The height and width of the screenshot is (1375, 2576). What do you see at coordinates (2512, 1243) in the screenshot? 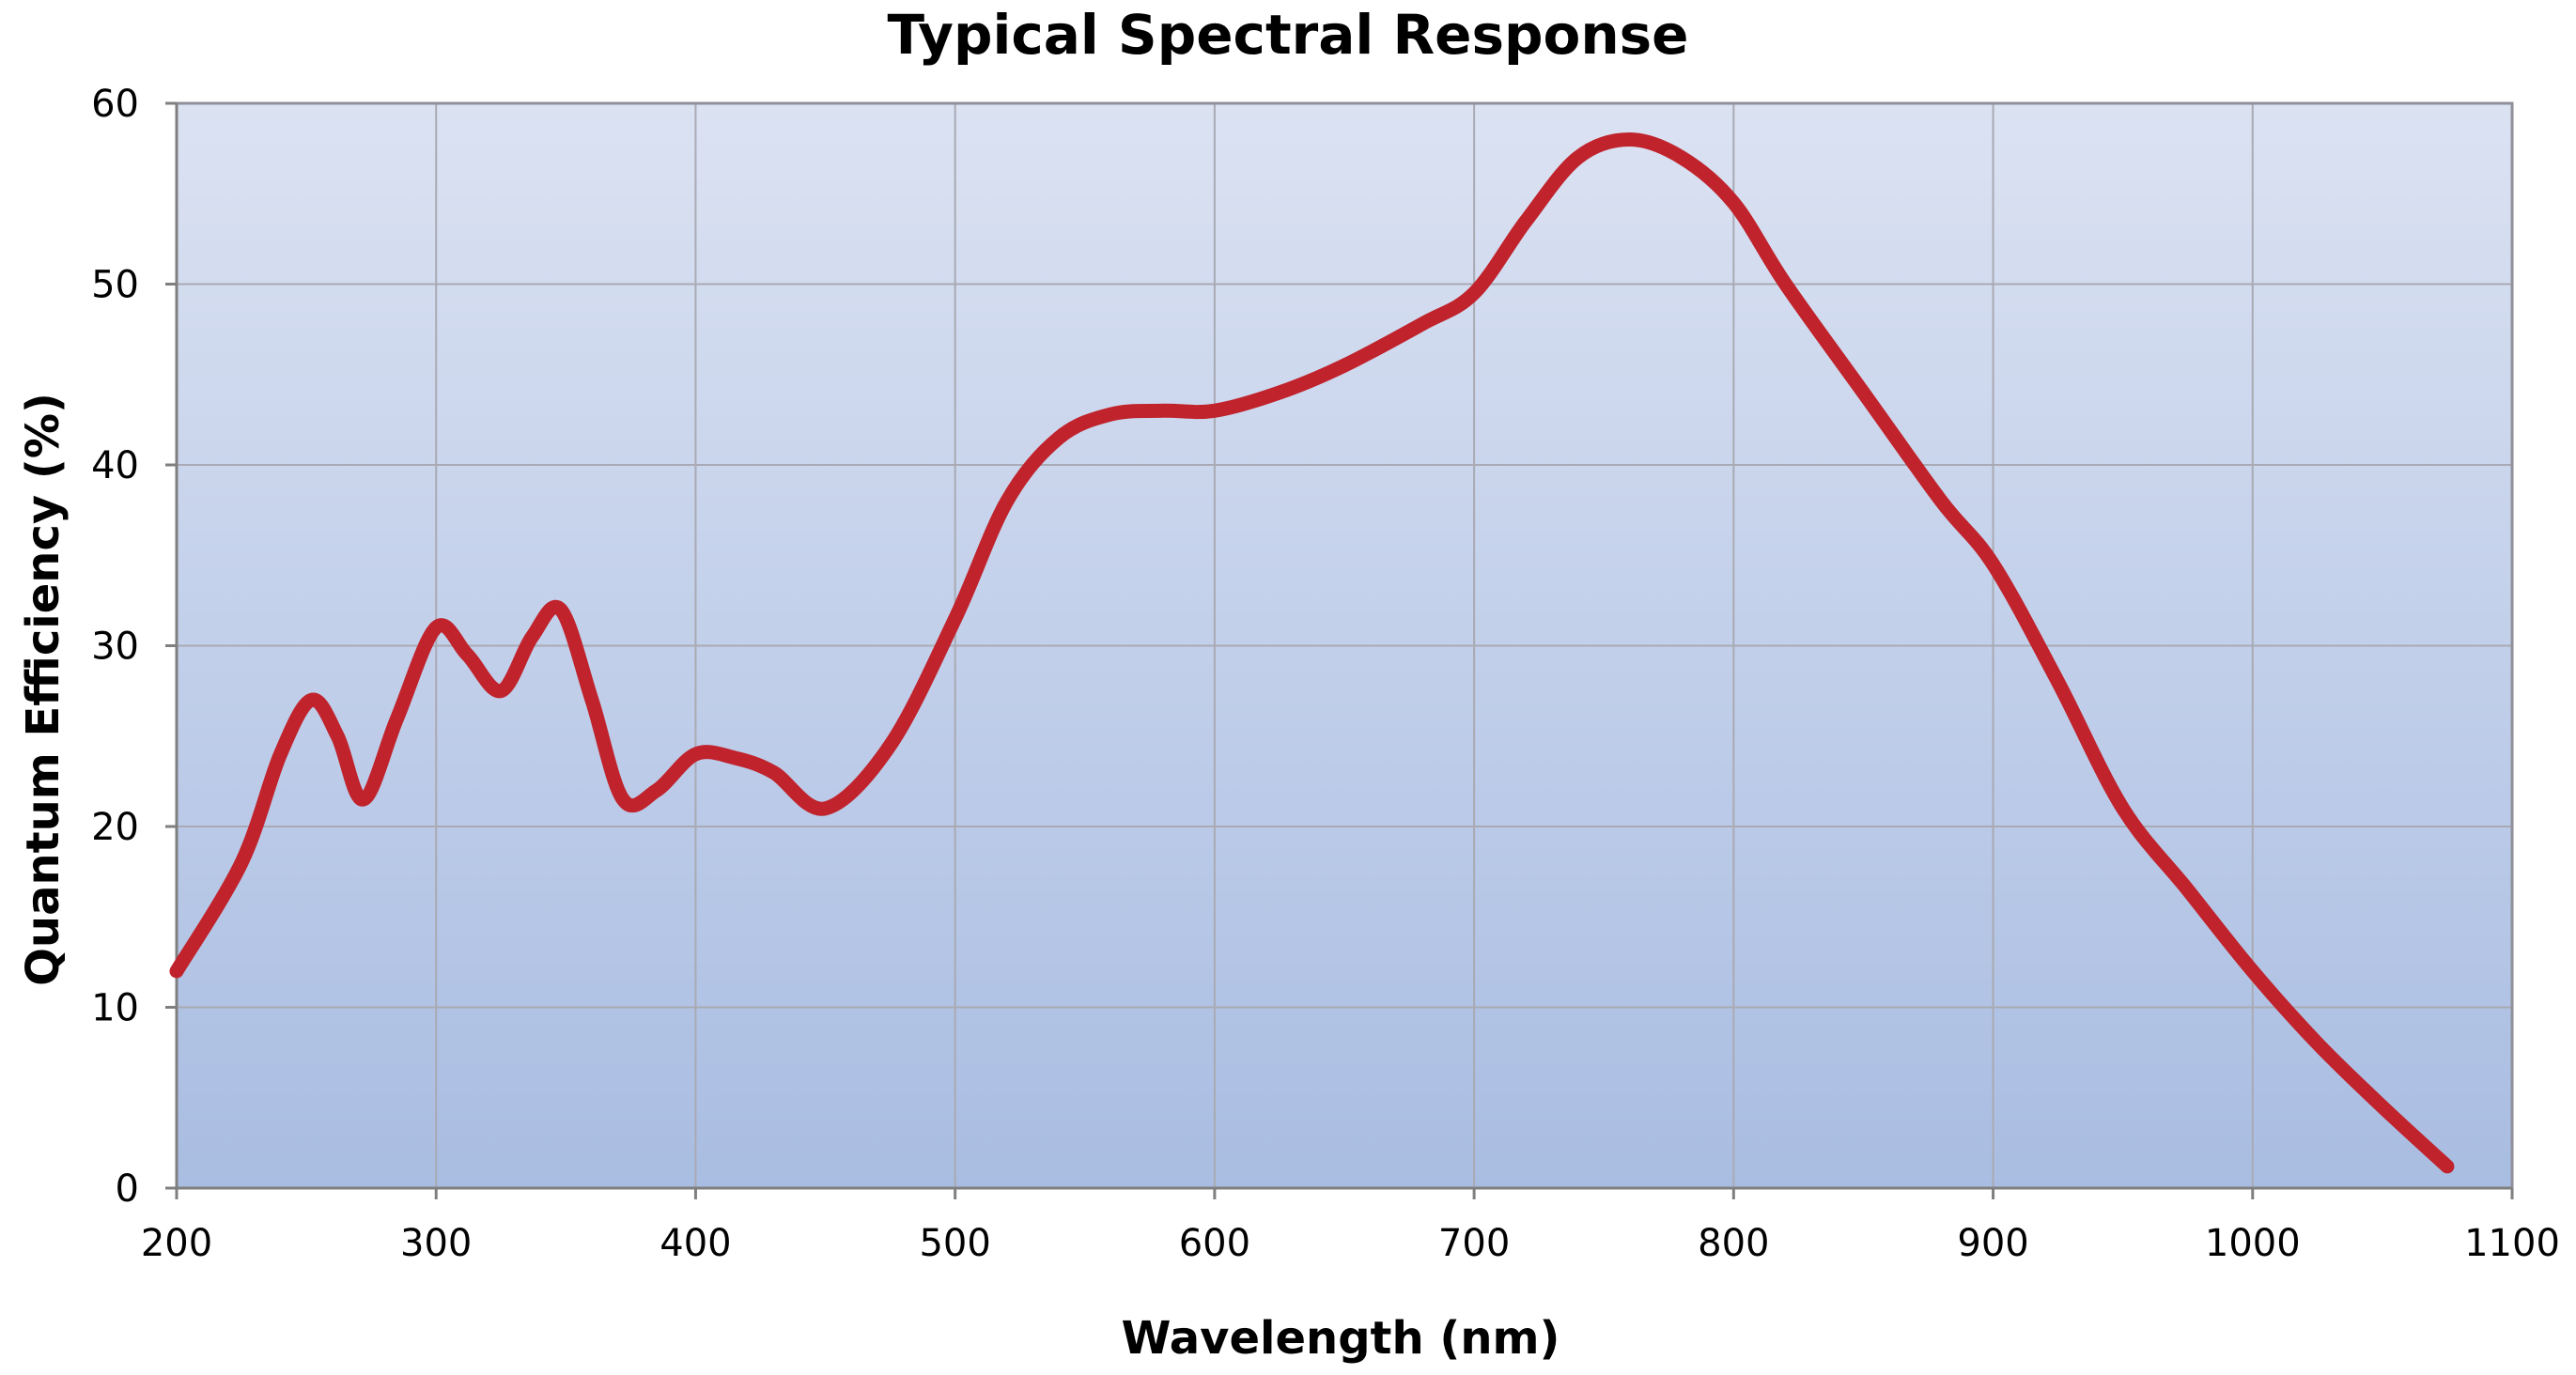
I see `x-tick-label: 1100` at bounding box center [2512, 1243].